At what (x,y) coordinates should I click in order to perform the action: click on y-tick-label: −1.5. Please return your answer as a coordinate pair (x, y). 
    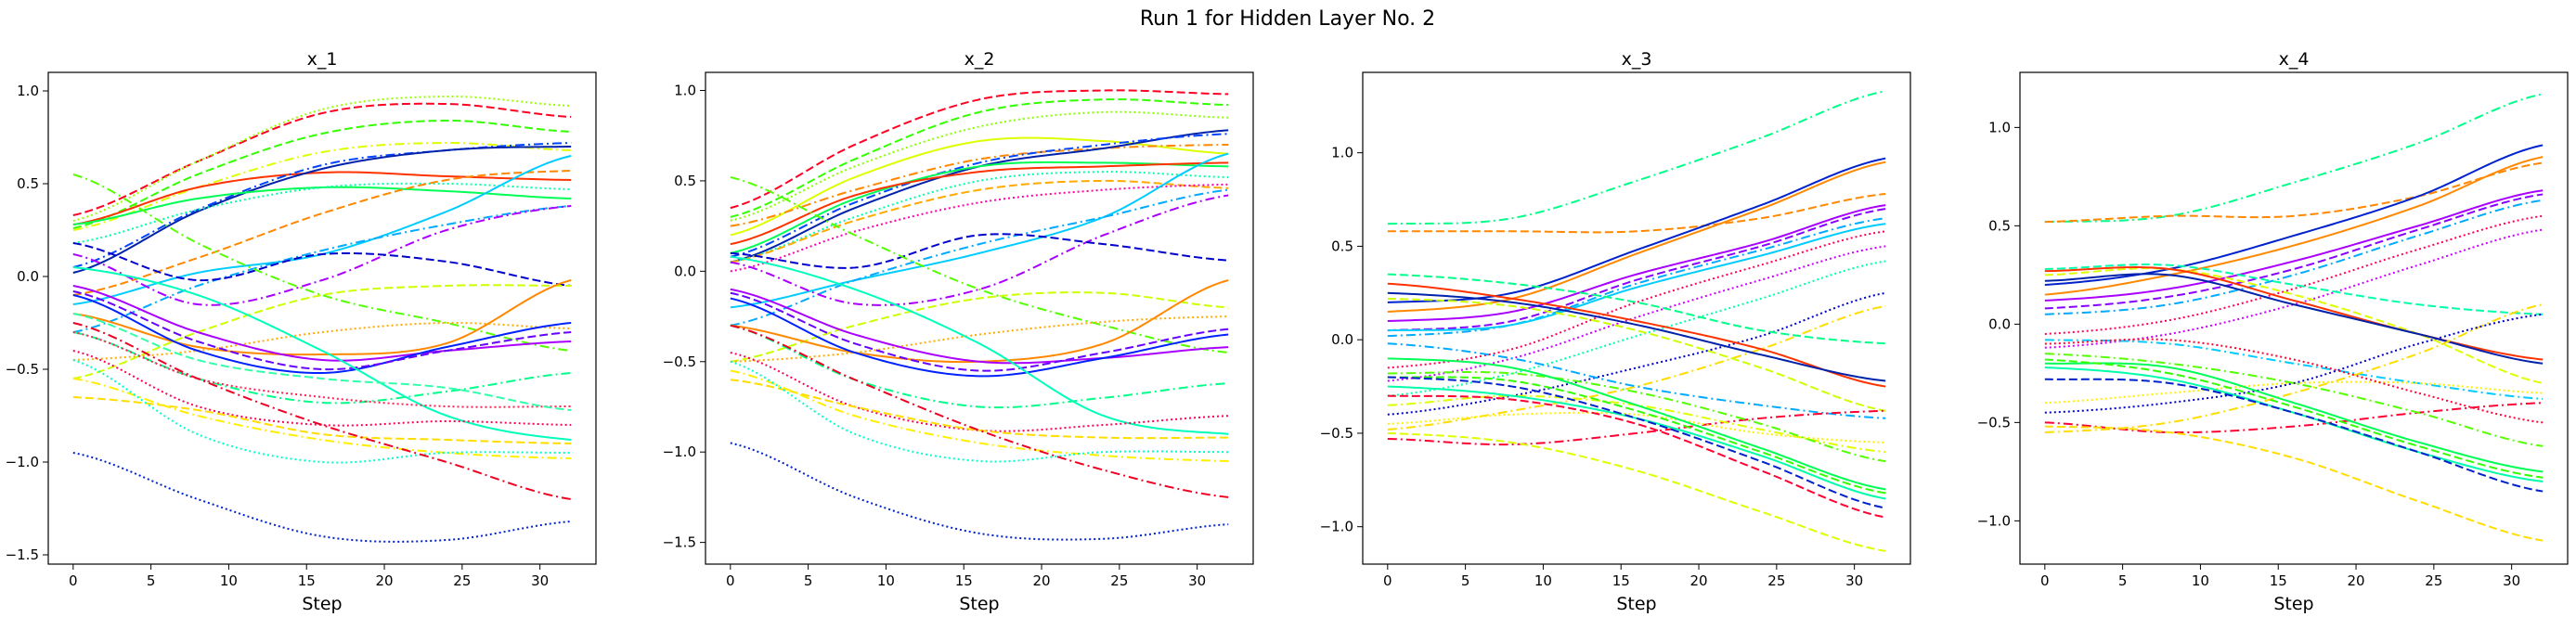
    Looking at the image, I should click on (679, 542).